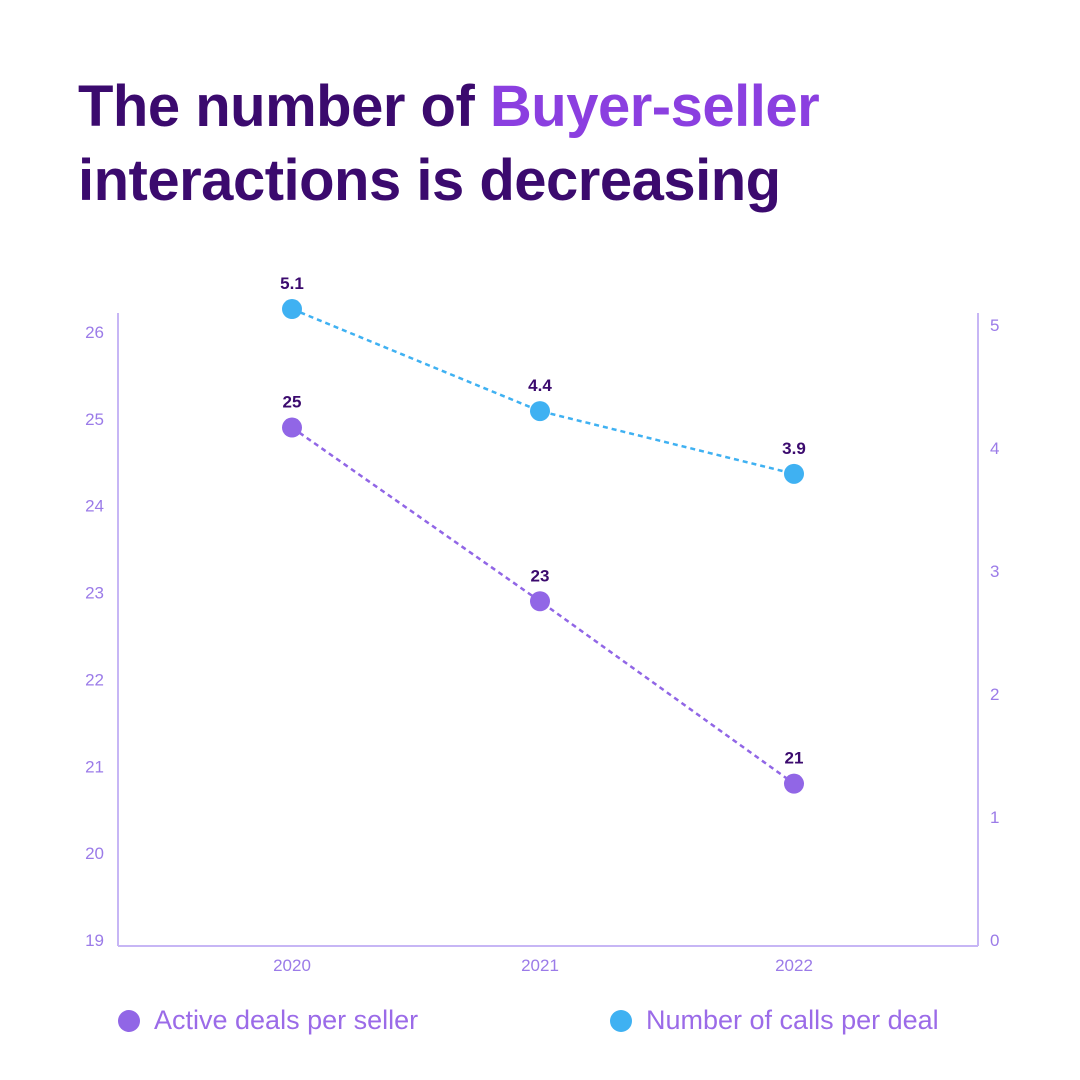 Image resolution: width=1080 pixels, height=1080 pixels. Describe the element at coordinates (284, 106) in the screenshot. I see `title-text: The number of` at that location.